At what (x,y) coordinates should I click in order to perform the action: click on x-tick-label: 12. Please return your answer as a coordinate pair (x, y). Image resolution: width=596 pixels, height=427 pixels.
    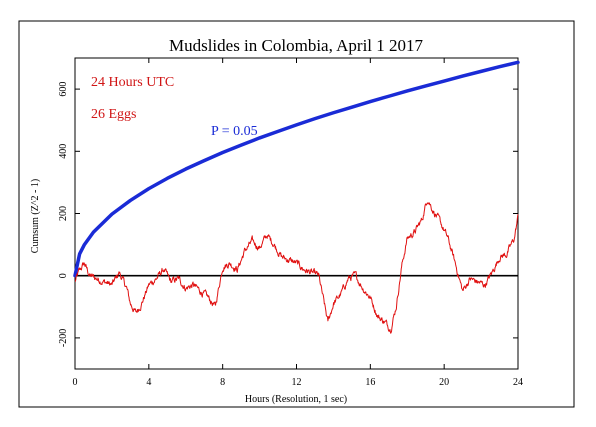
    Looking at the image, I should click on (297, 382).